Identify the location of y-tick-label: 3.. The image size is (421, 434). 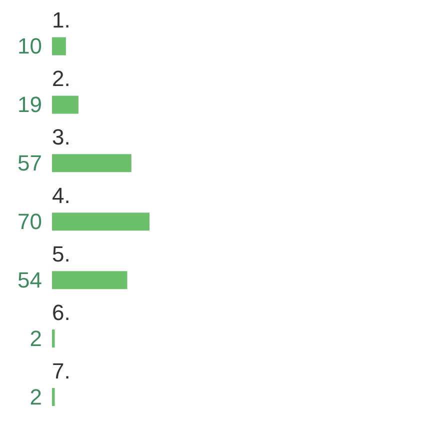
(61, 137).